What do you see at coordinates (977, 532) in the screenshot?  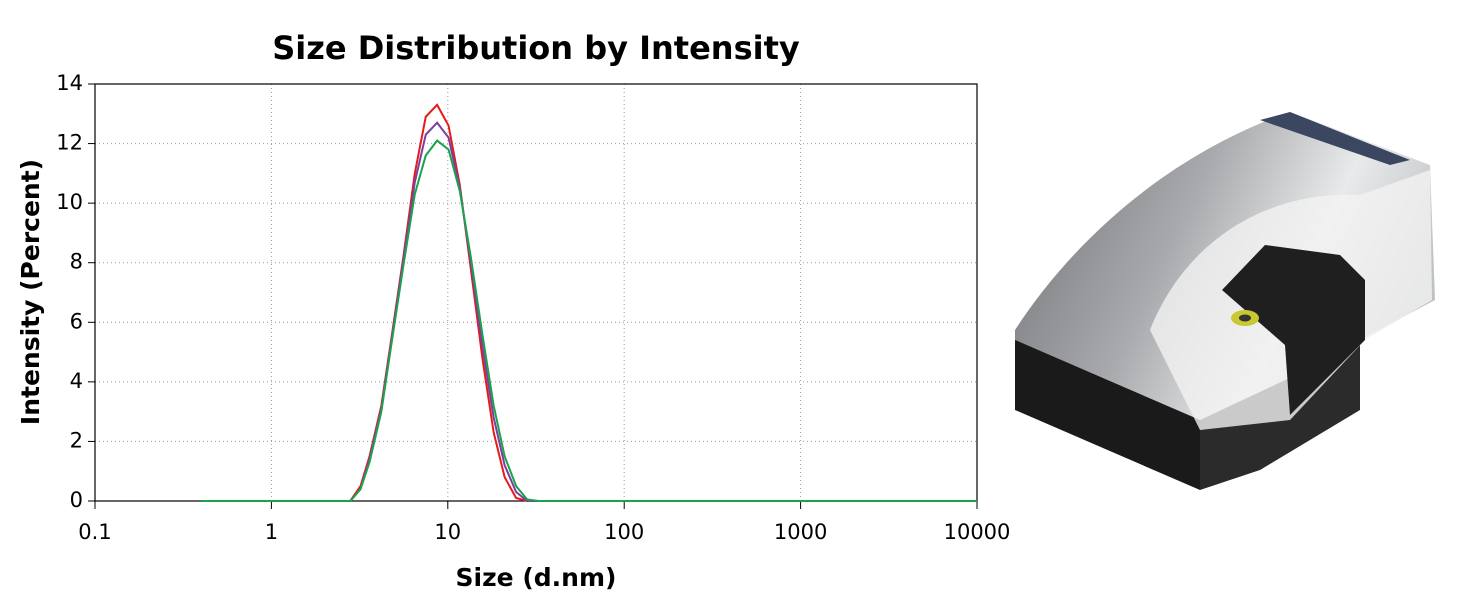 I see `x-tick-label: 10000` at bounding box center [977, 532].